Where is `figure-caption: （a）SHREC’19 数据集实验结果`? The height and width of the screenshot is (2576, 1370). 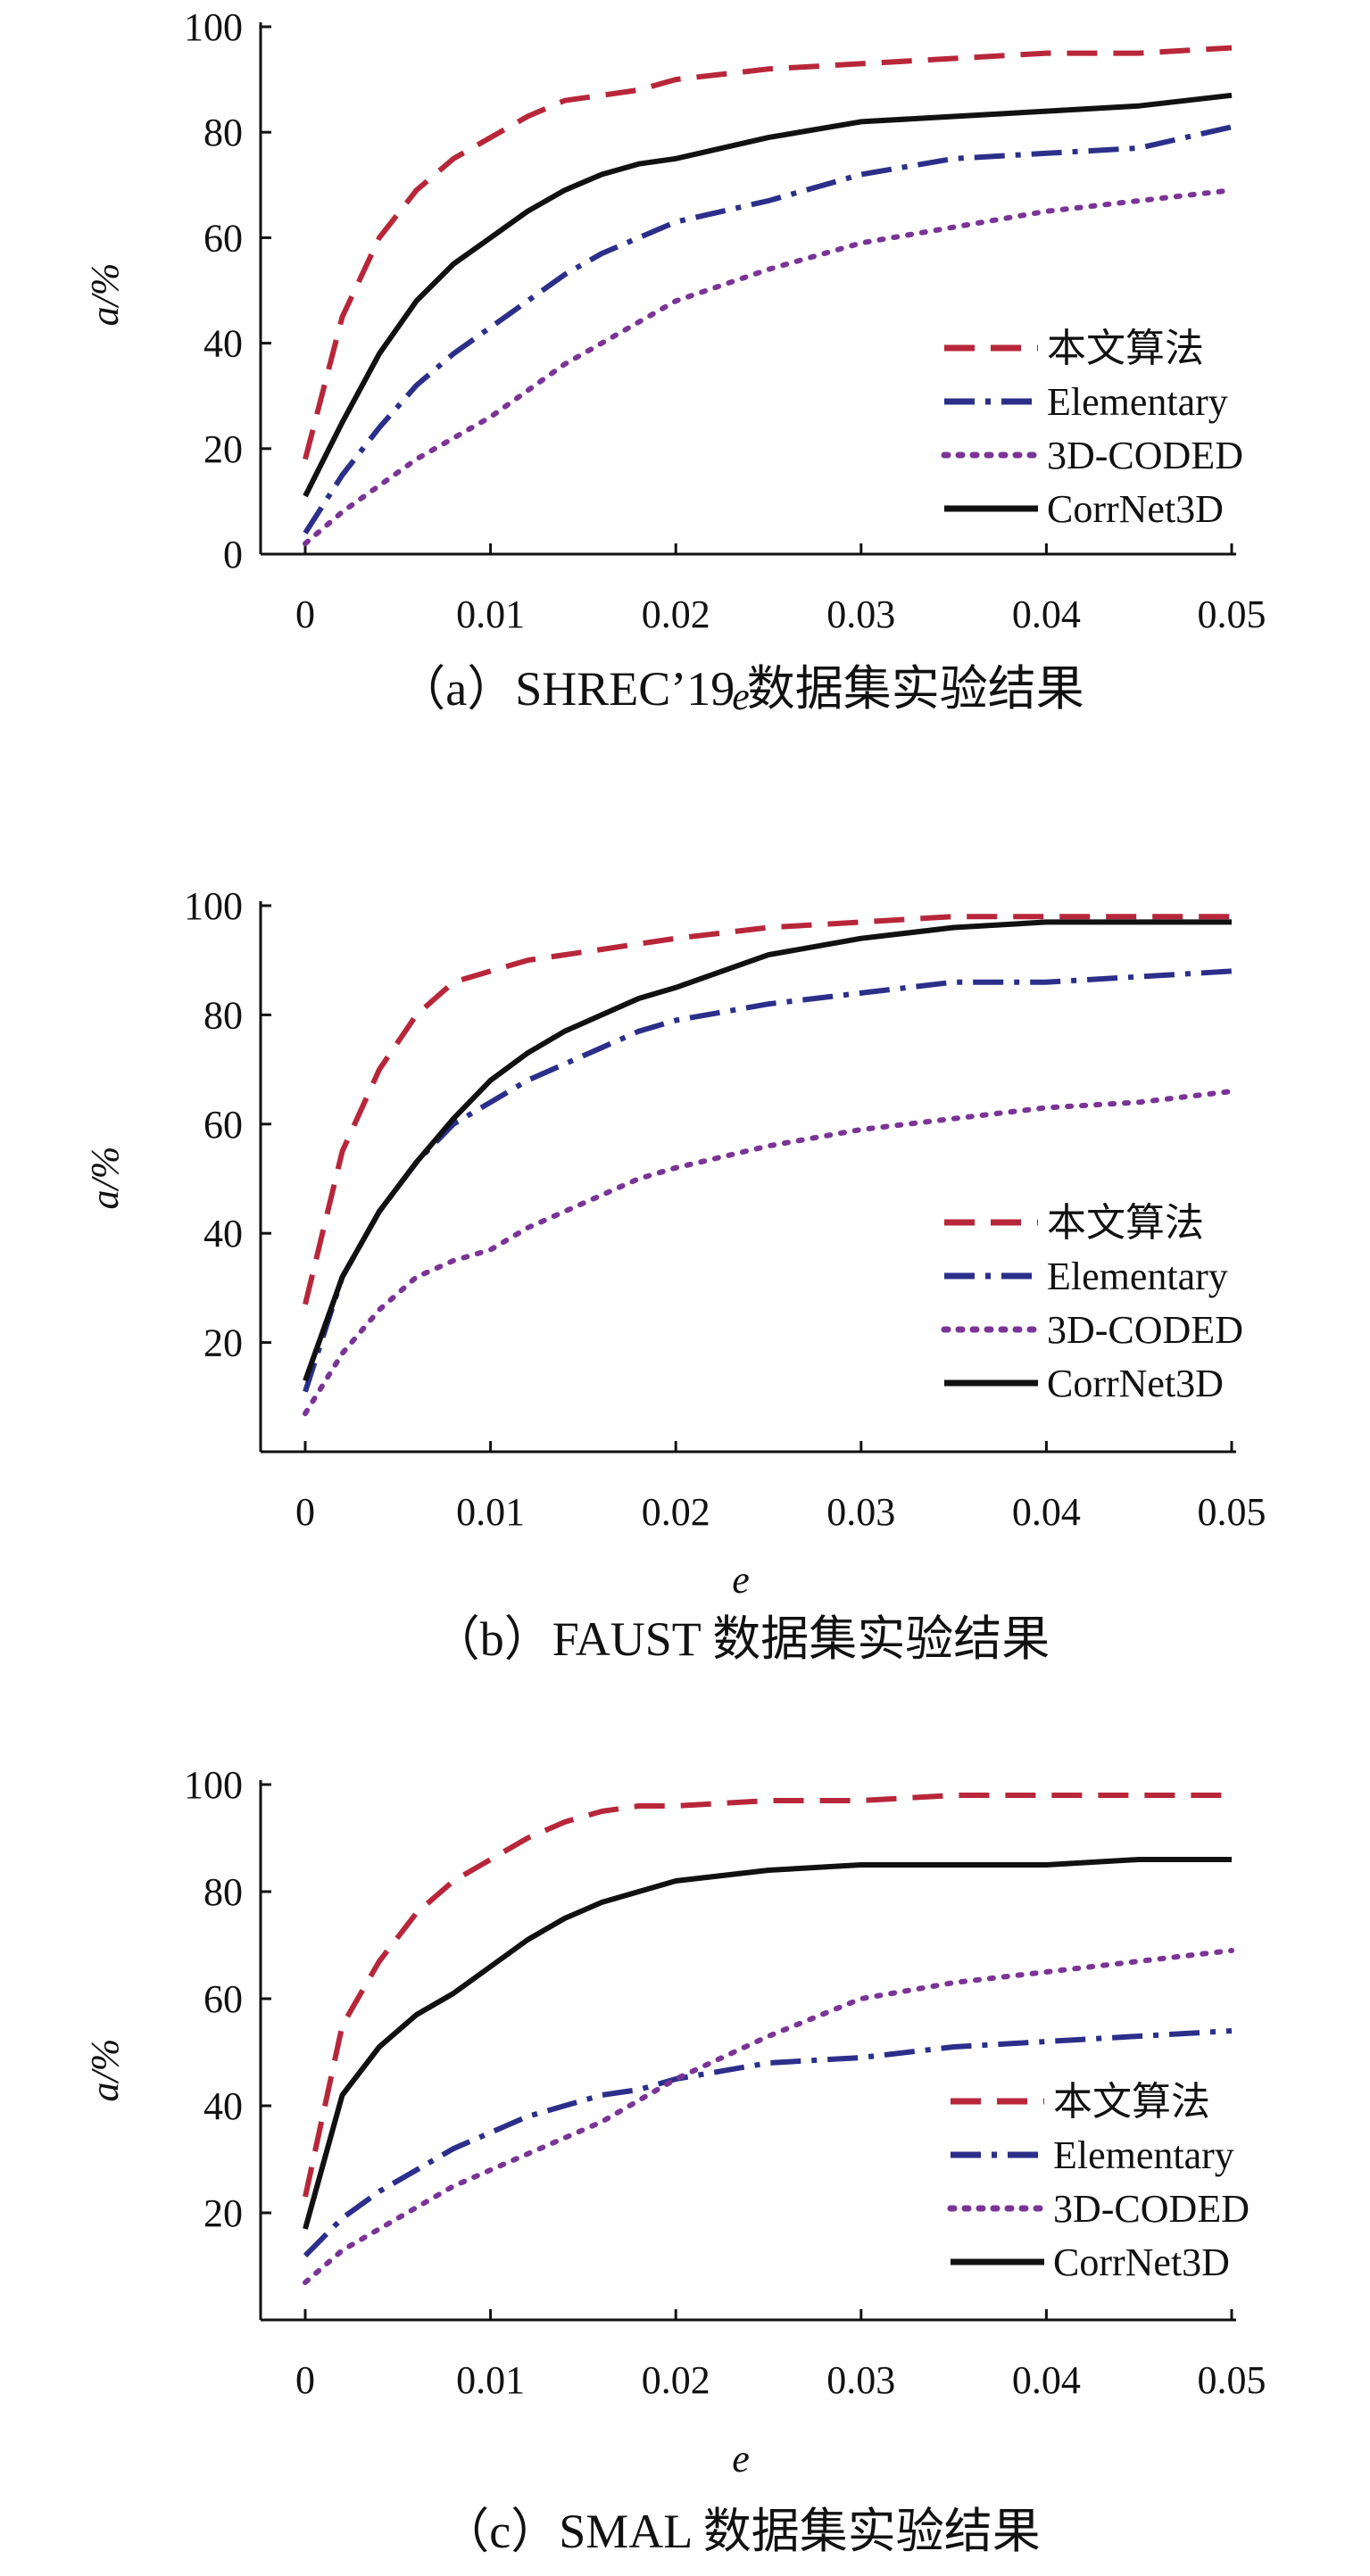 figure-caption: （a）SHREC’19 数据集实验结果 is located at coordinates (740, 689).